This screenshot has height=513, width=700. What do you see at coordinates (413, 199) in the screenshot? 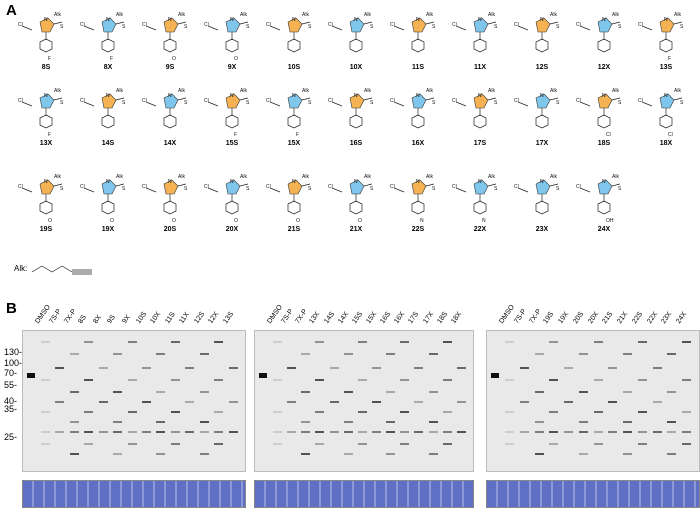
I see `triazole-icon: Cl N S Alk N` at bounding box center [413, 199].